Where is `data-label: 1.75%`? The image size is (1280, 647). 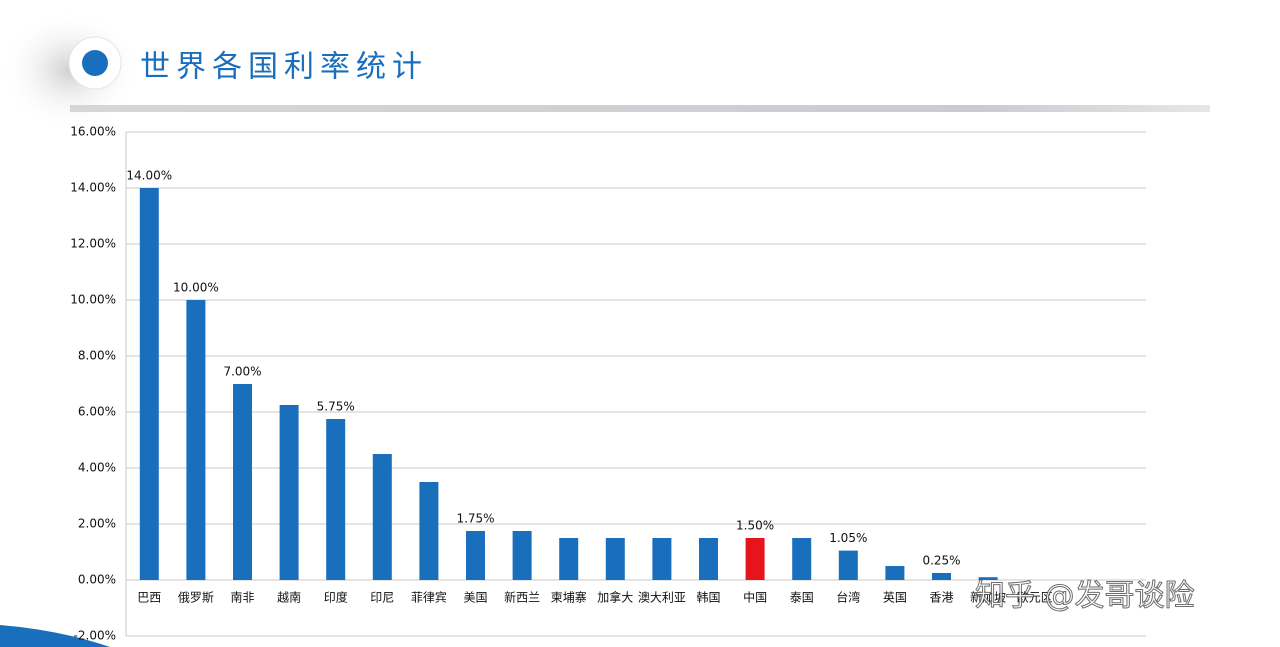 data-label: 1.75% is located at coordinates (475, 519).